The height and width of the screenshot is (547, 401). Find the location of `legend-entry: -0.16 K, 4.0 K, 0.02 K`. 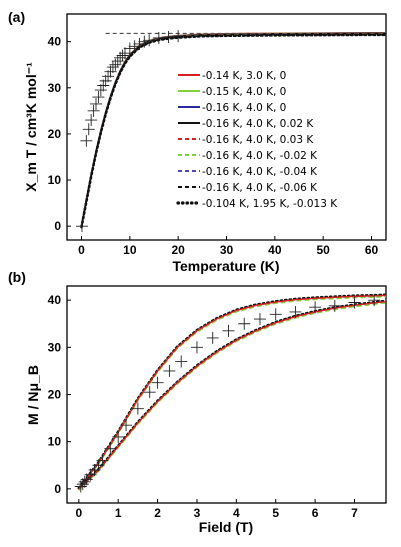

legend-entry: -0.16 K, 4.0 K, 0.02 K is located at coordinates (258, 124).